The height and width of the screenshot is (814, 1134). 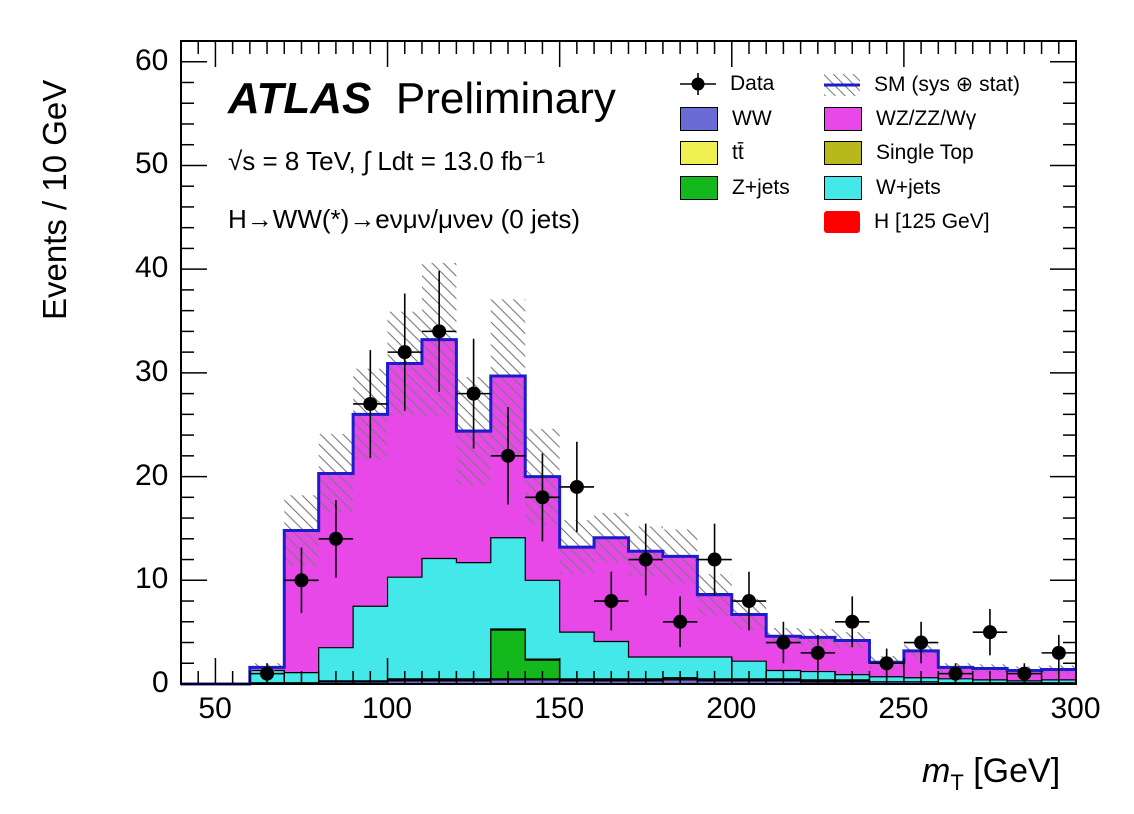 What do you see at coordinates (559, 708) in the screenshot?
I see `x-tick-label: 150` at bounding box center [559, 708].